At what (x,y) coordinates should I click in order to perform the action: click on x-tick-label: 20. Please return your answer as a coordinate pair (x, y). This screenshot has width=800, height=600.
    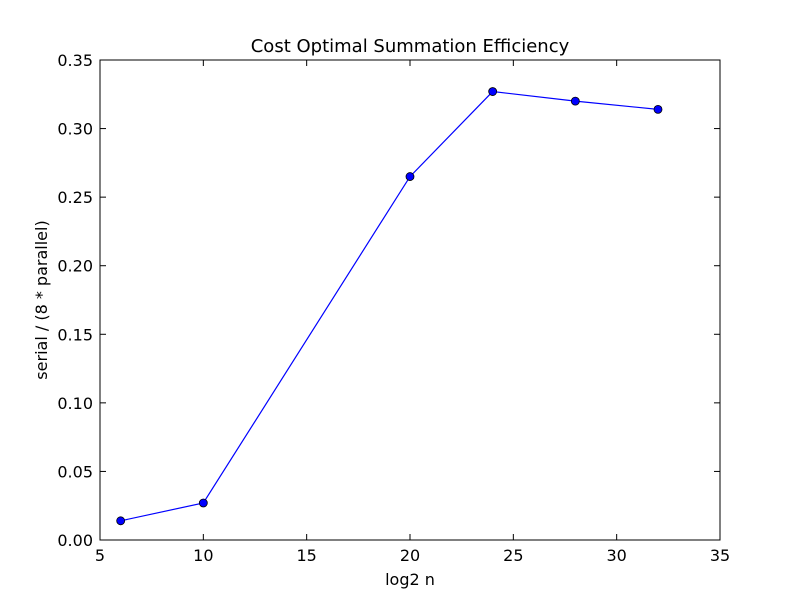
    Looking at the image, I should click on (410, 555).